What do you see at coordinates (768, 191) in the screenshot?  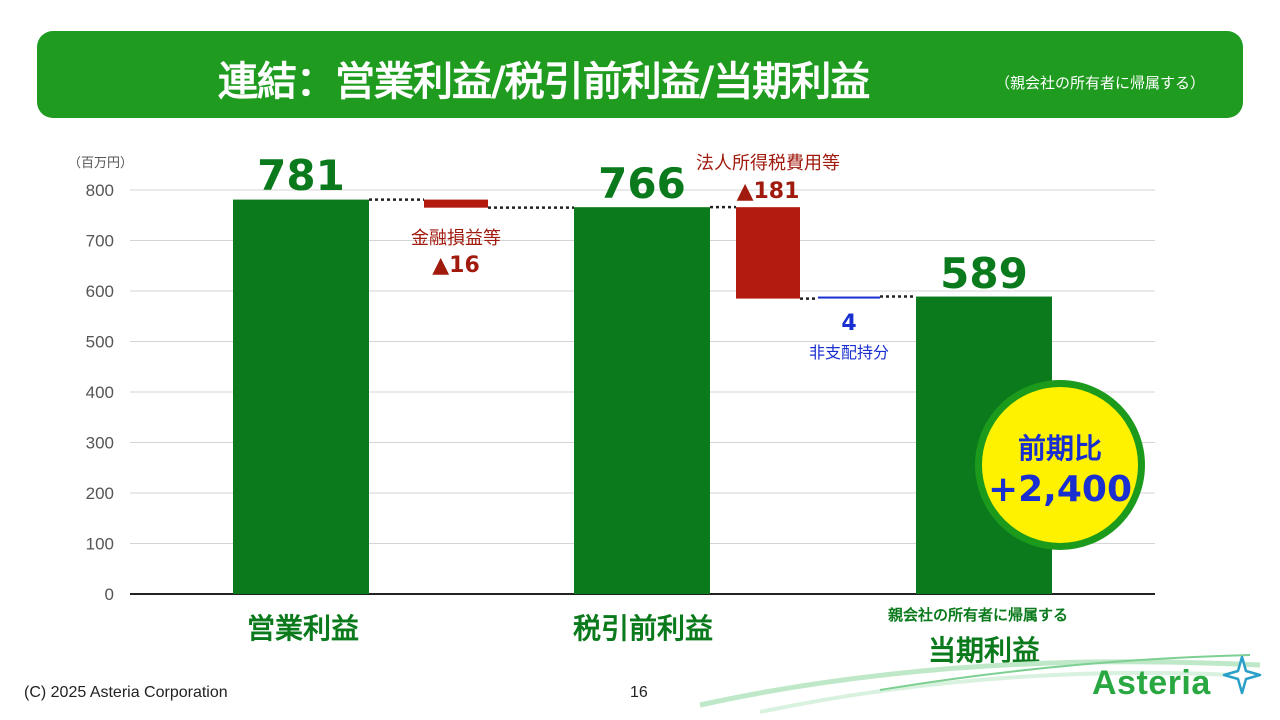 I see `delta-value-label: ▲181` at bounding box center [768, 191].